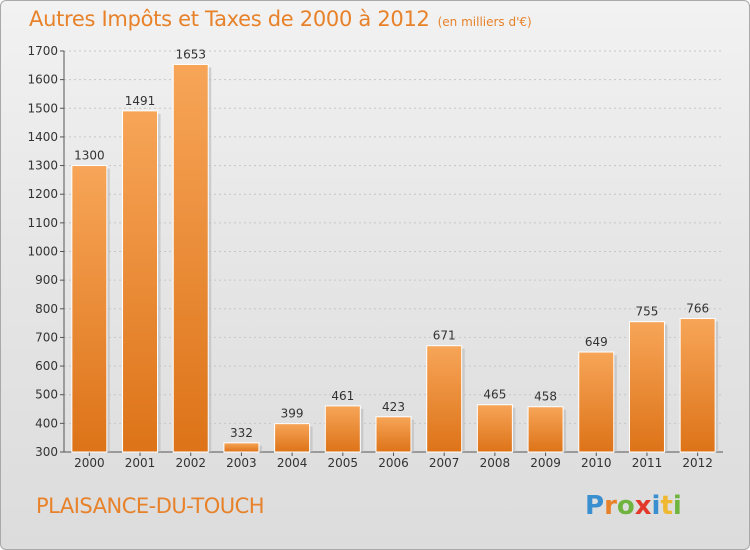  I want to click on bar-2002, so click(190, 258).